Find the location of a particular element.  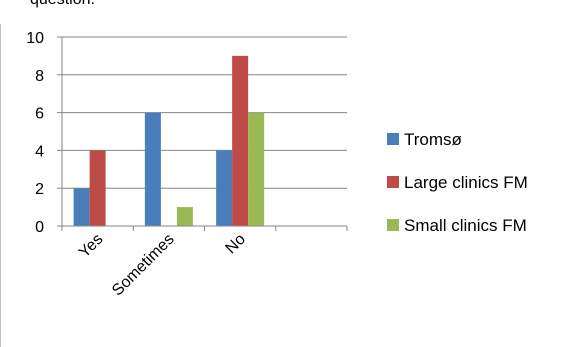

legend: Tromsø Large clinics FM Small clinics FM is located at coordinates (457, 182).